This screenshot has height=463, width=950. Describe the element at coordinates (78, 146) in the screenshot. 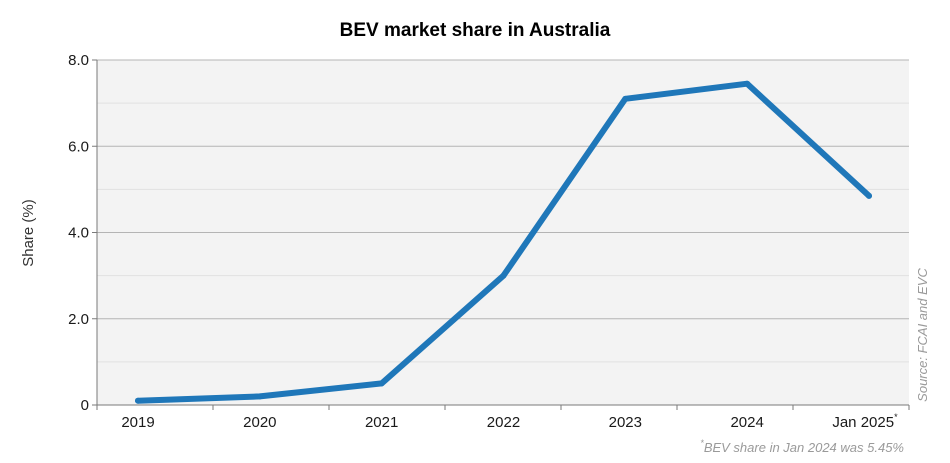

I see `y-tick-label: 6.0` at that location.